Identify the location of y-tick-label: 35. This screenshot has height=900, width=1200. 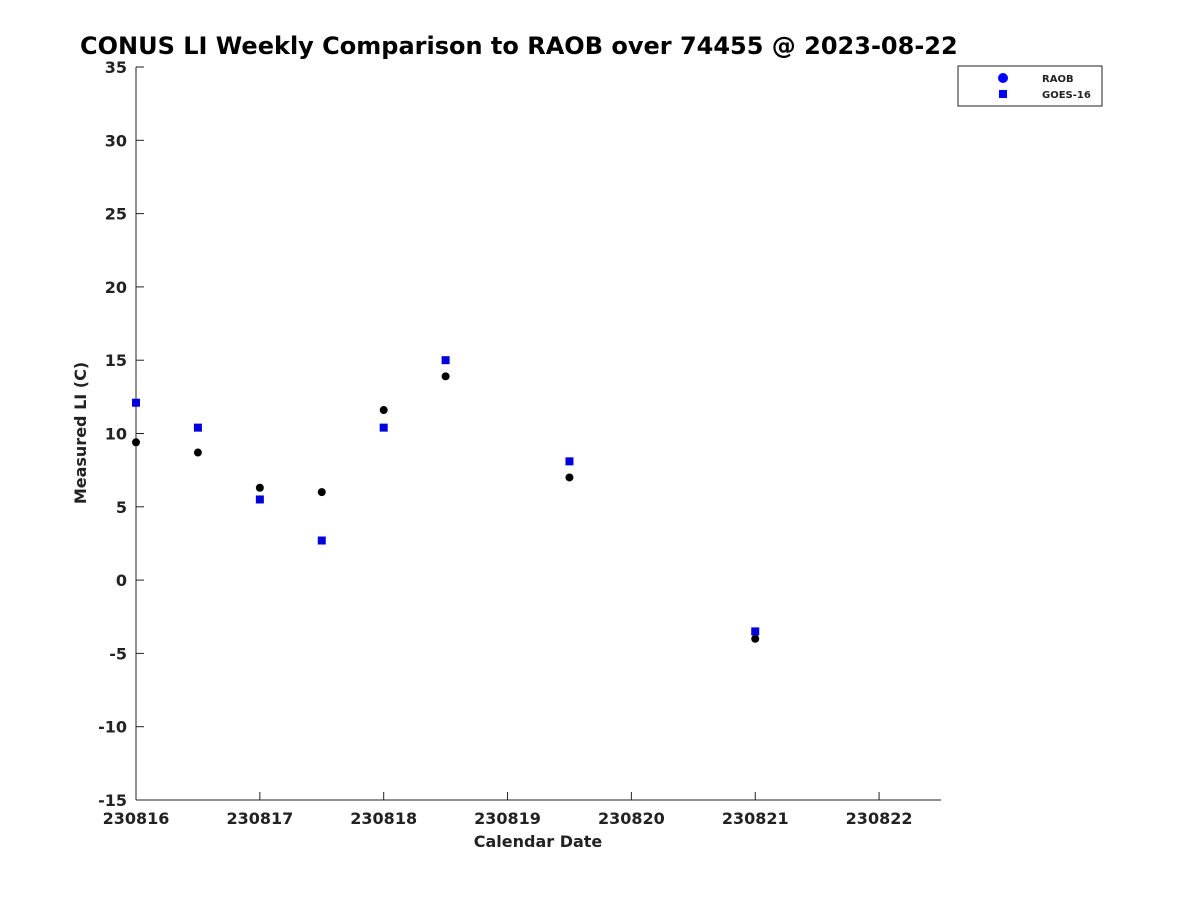
(116, 67).